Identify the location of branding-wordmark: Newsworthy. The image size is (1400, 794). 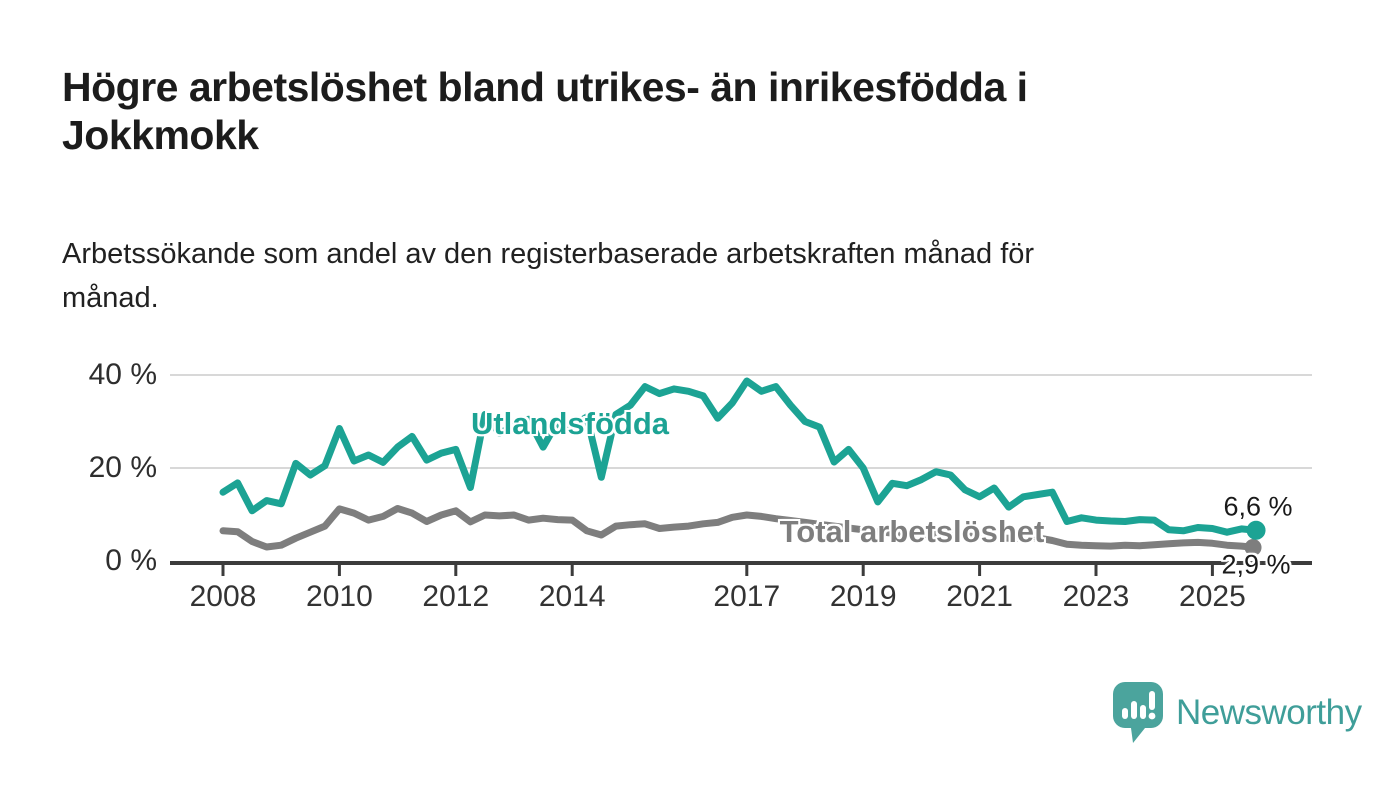
(1269, 712).